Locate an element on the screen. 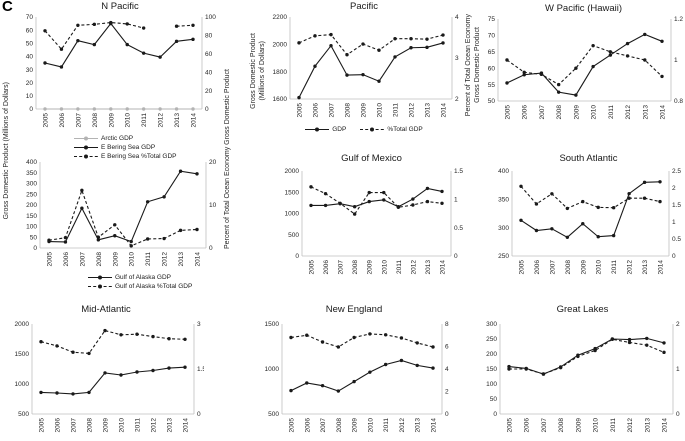 This screenshot has height=441, width=685. right-axis-tick-label: 10 is located at coordinates (213, 205).